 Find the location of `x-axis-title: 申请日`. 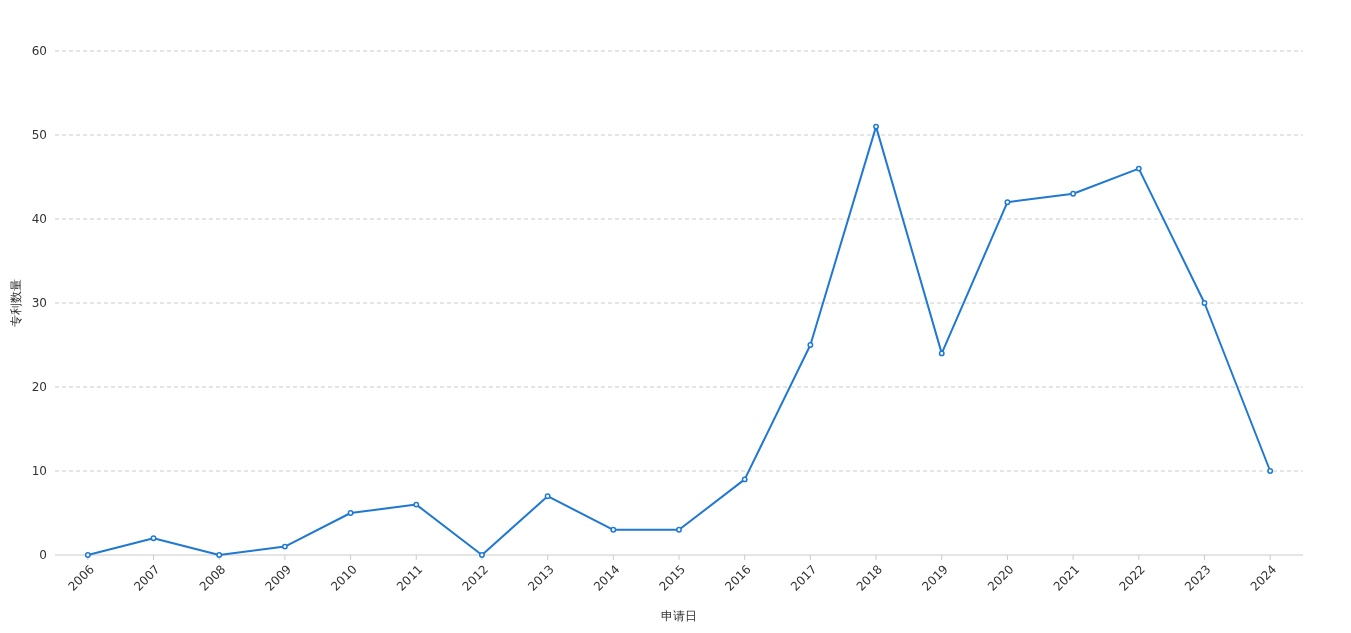

x-axis-title: 申请日 is located at coordinates (679, 616).